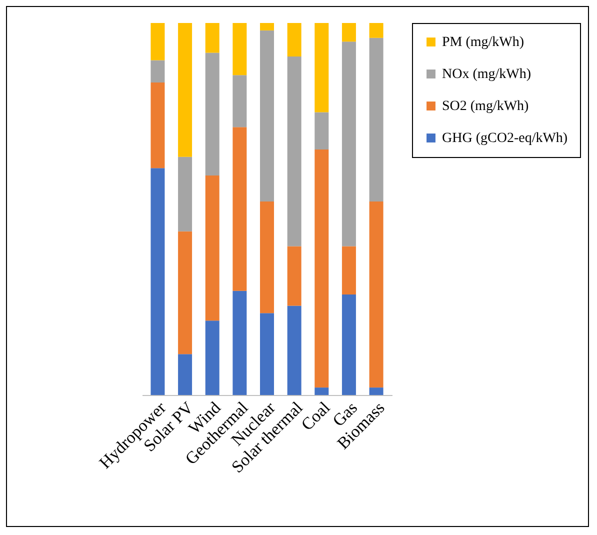 This screenshot has height=535, width=597. Describe the element at coordinates (486, 106) in the screenshot. I see `legend-label: SO2 (mg/kWh)` at that location.